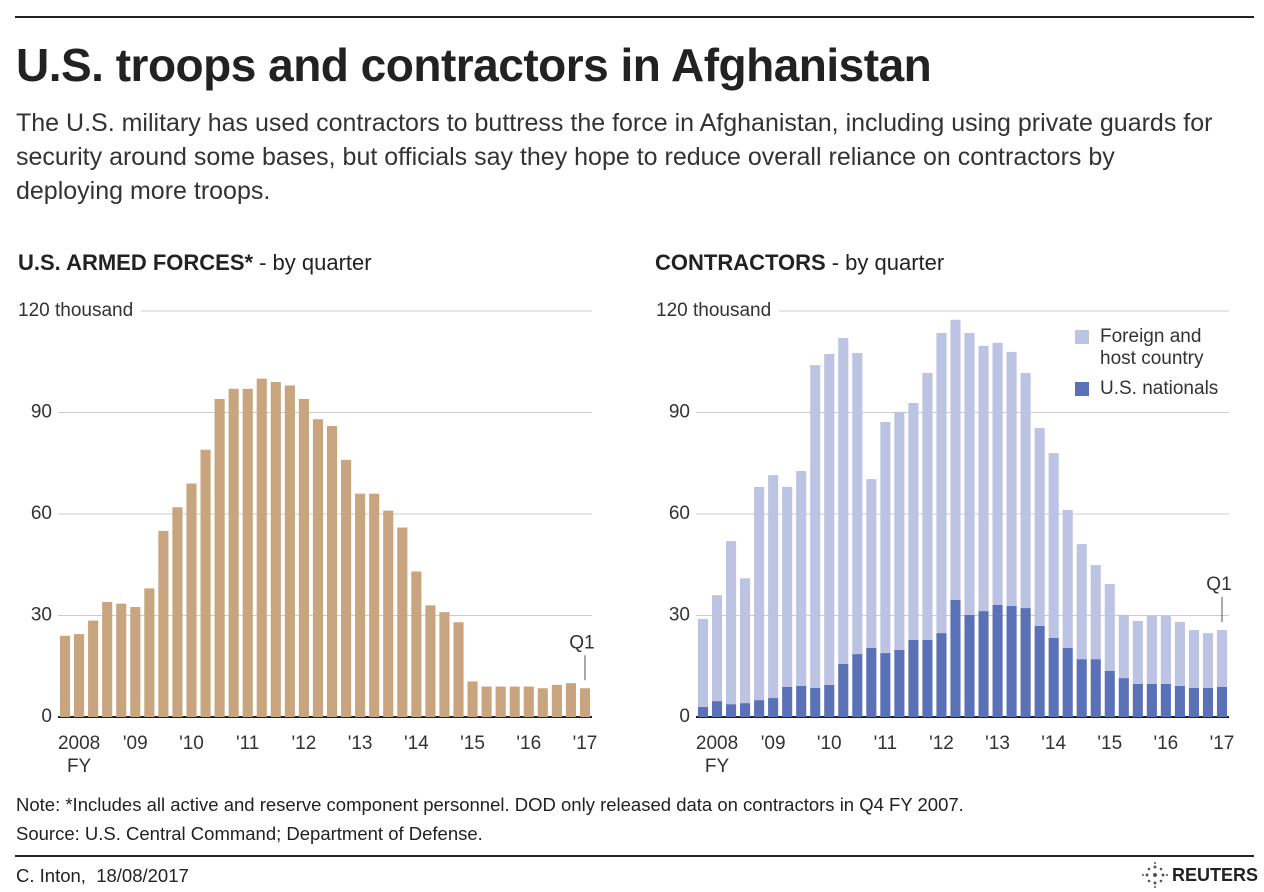 The height and width of the screenshot is (892, 1264). Describe the element at coordinates (1155, 875) in the screenshot. I see `logo-icon` at that location.